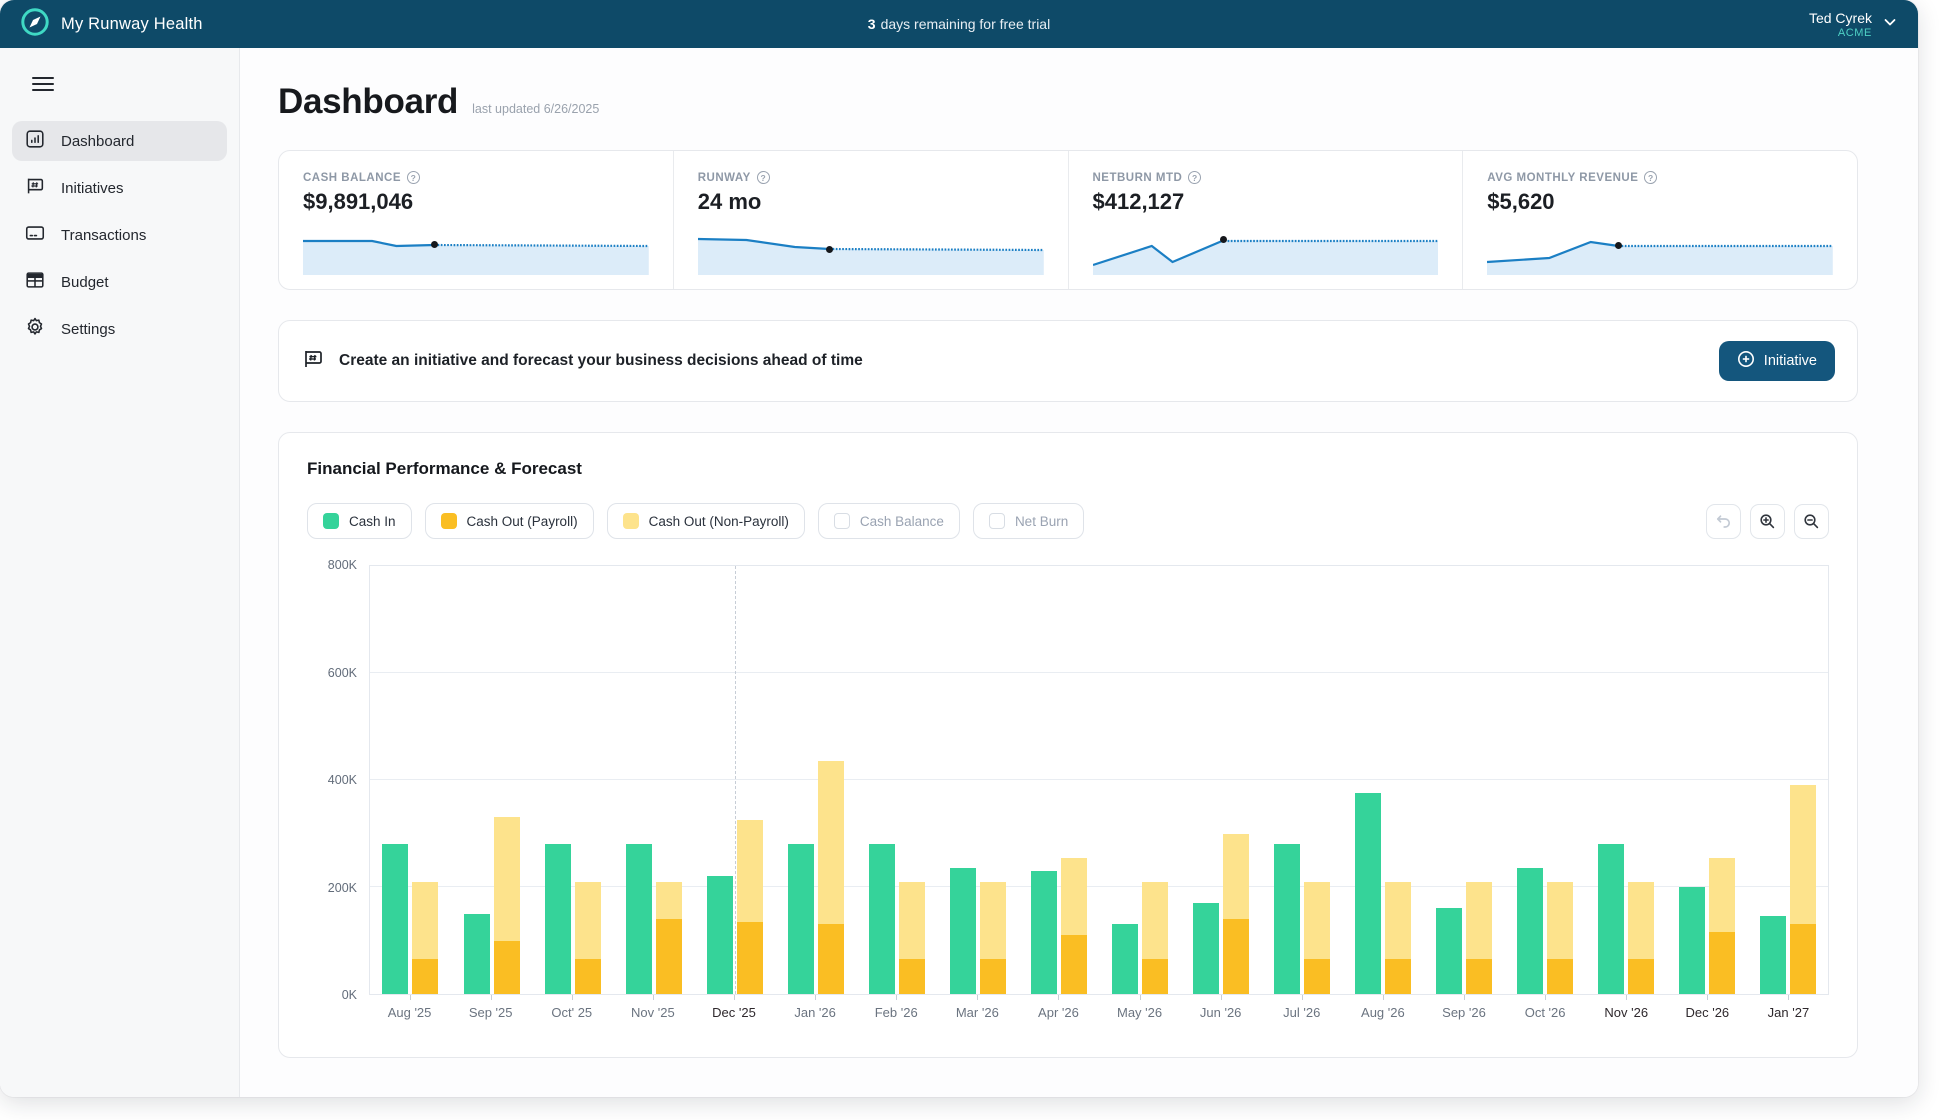 This screenshot has width=1960, height=1120. Describe the element at coordinates (358, 201) in the screenshot. I see `kpi-value: $9,891,046` at that location.